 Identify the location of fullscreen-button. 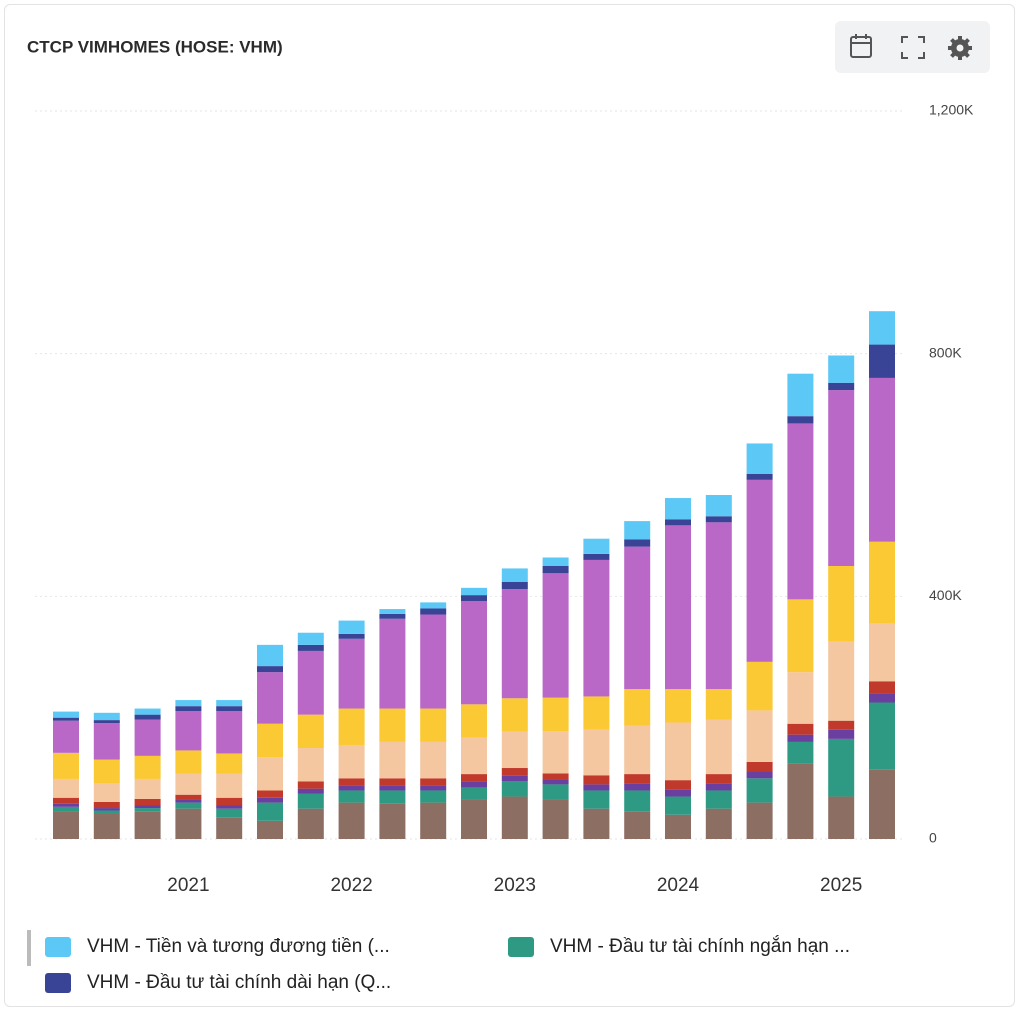
(913, 47).